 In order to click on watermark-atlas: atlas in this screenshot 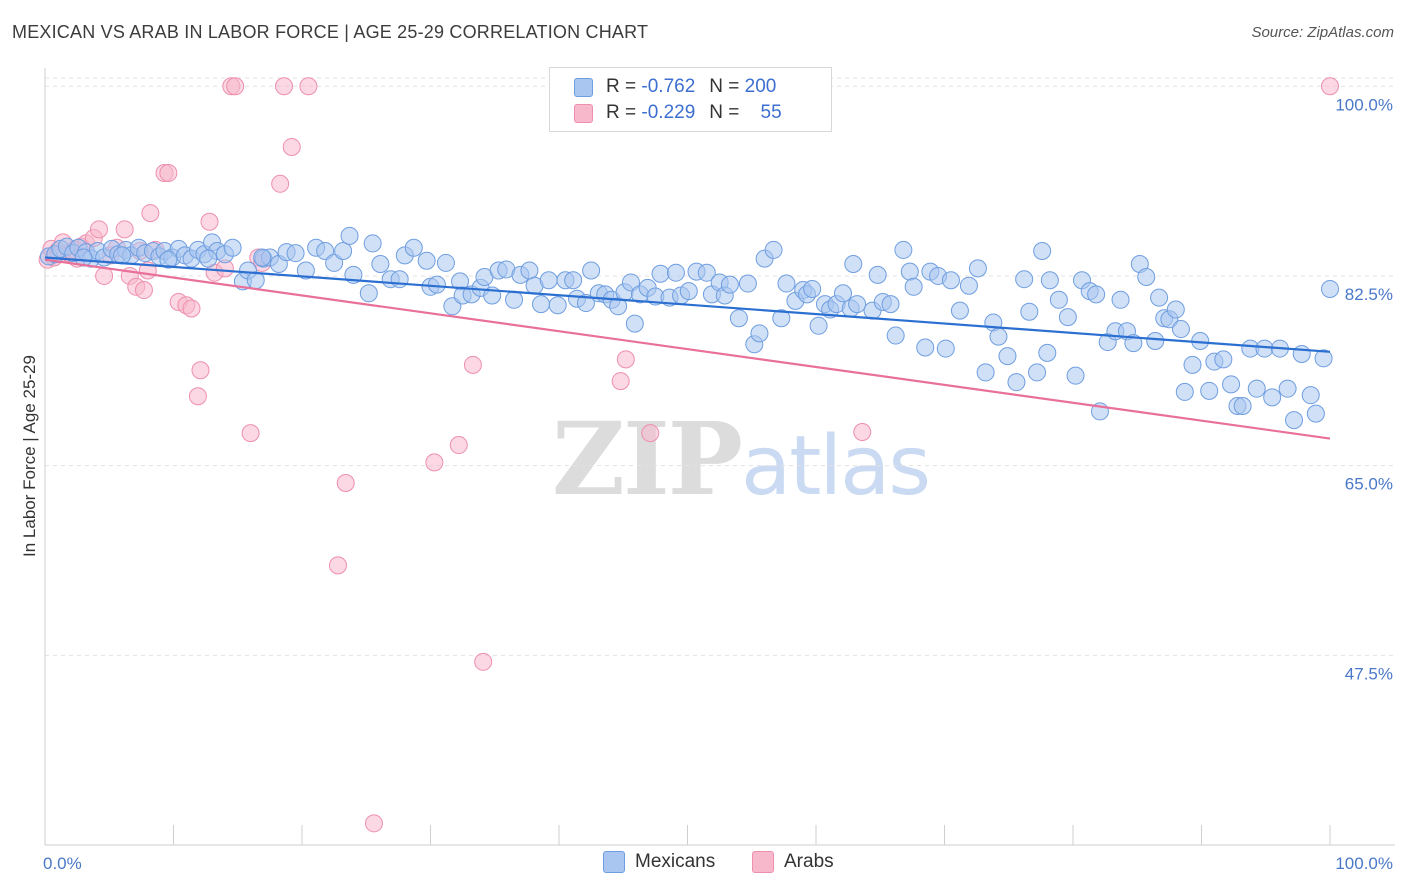, I will do `click(835, 466)`.